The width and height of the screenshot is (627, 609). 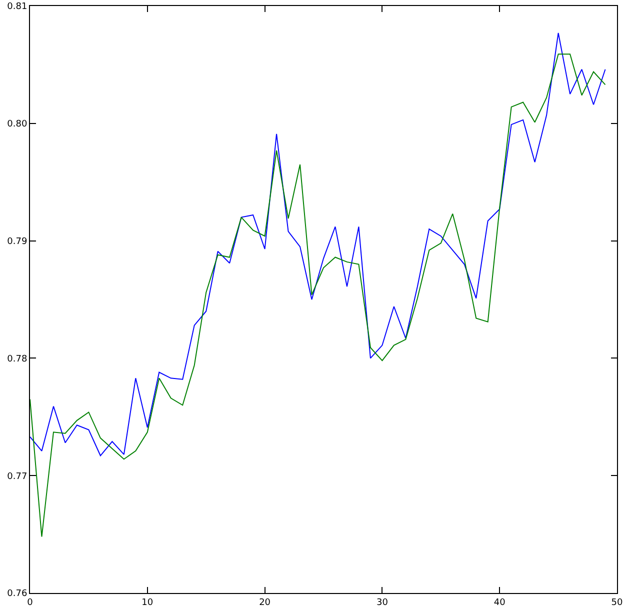 I want to click on y-tick-label: 0.78, so click(x=17, y=359).